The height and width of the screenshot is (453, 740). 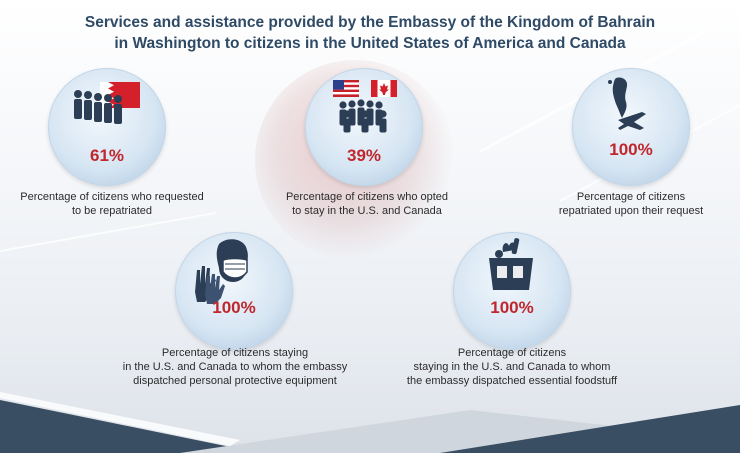 I want to click on stat-circle-opted-to-stay: 39%, so click(x=364, y=127).